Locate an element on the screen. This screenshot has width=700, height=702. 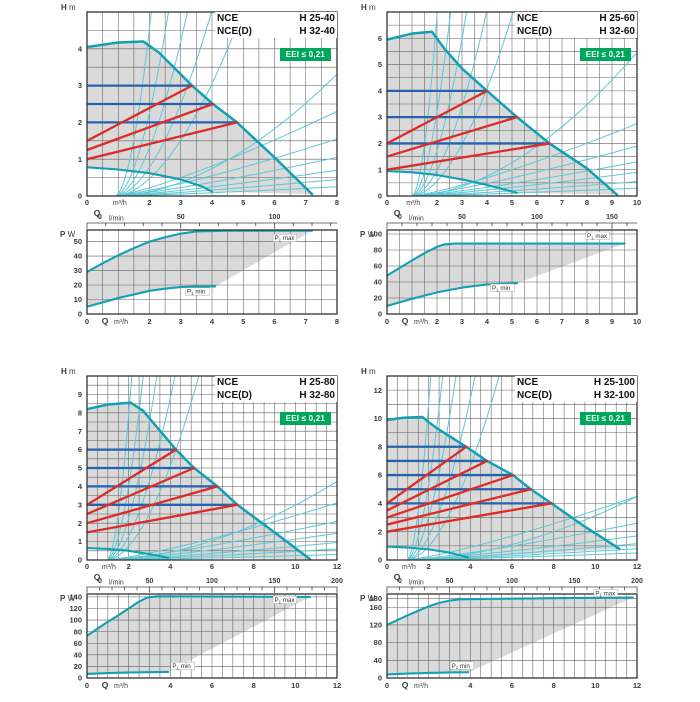
model-row: NCE H 25-60 is located at coordinates (576, 18).